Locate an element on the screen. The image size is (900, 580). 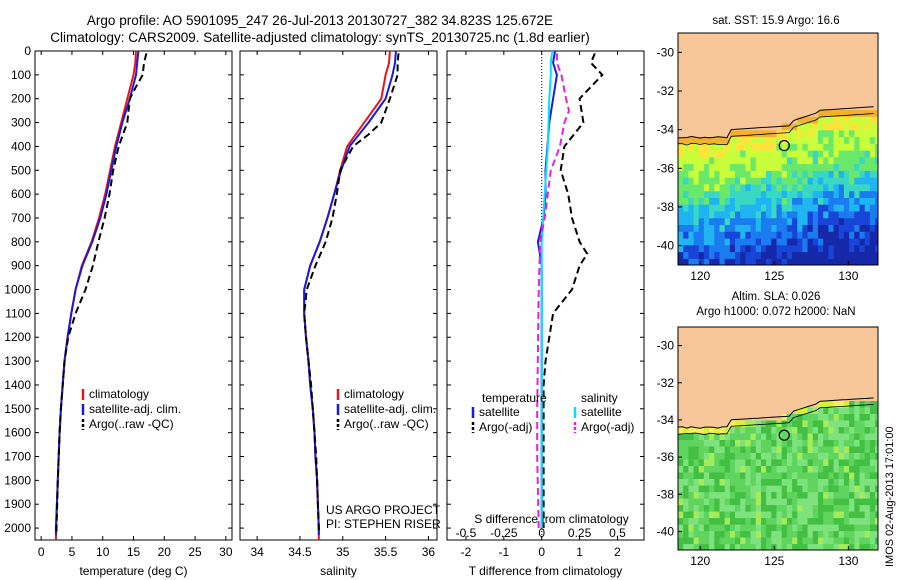
map-lat-tick-label: -40 is located at coordinates (666, 246).